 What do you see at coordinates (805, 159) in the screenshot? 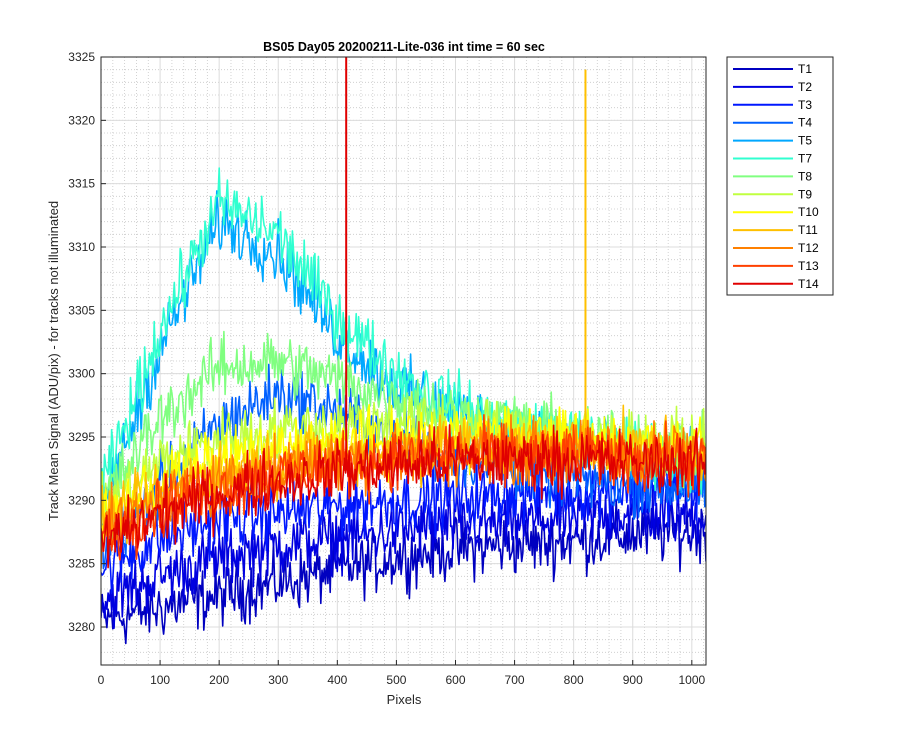
I see `legend-label-t7: T7` at bounding box center [805, 159].